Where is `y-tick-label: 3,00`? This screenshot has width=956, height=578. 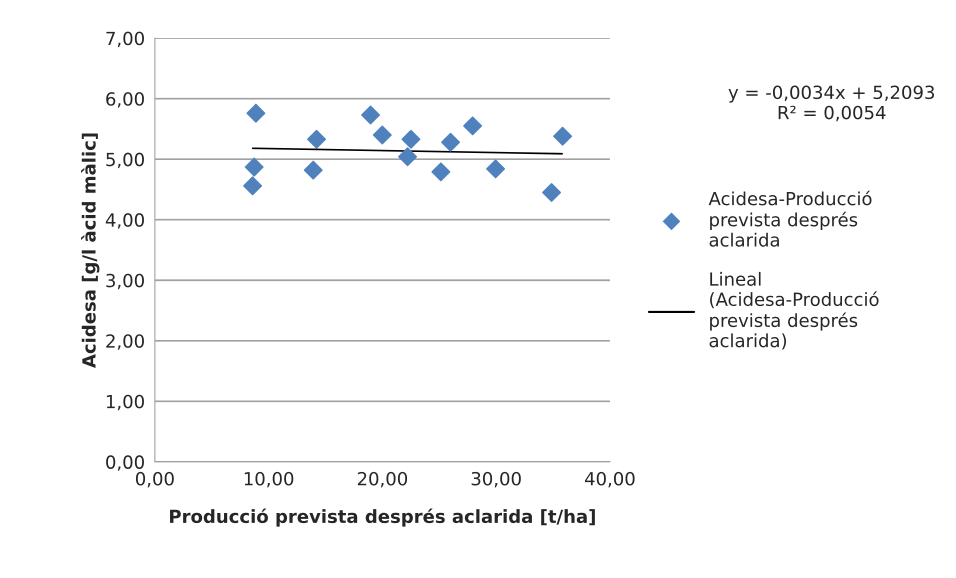
y-tick-label: 3,00 is located at coordinates (125, 282).